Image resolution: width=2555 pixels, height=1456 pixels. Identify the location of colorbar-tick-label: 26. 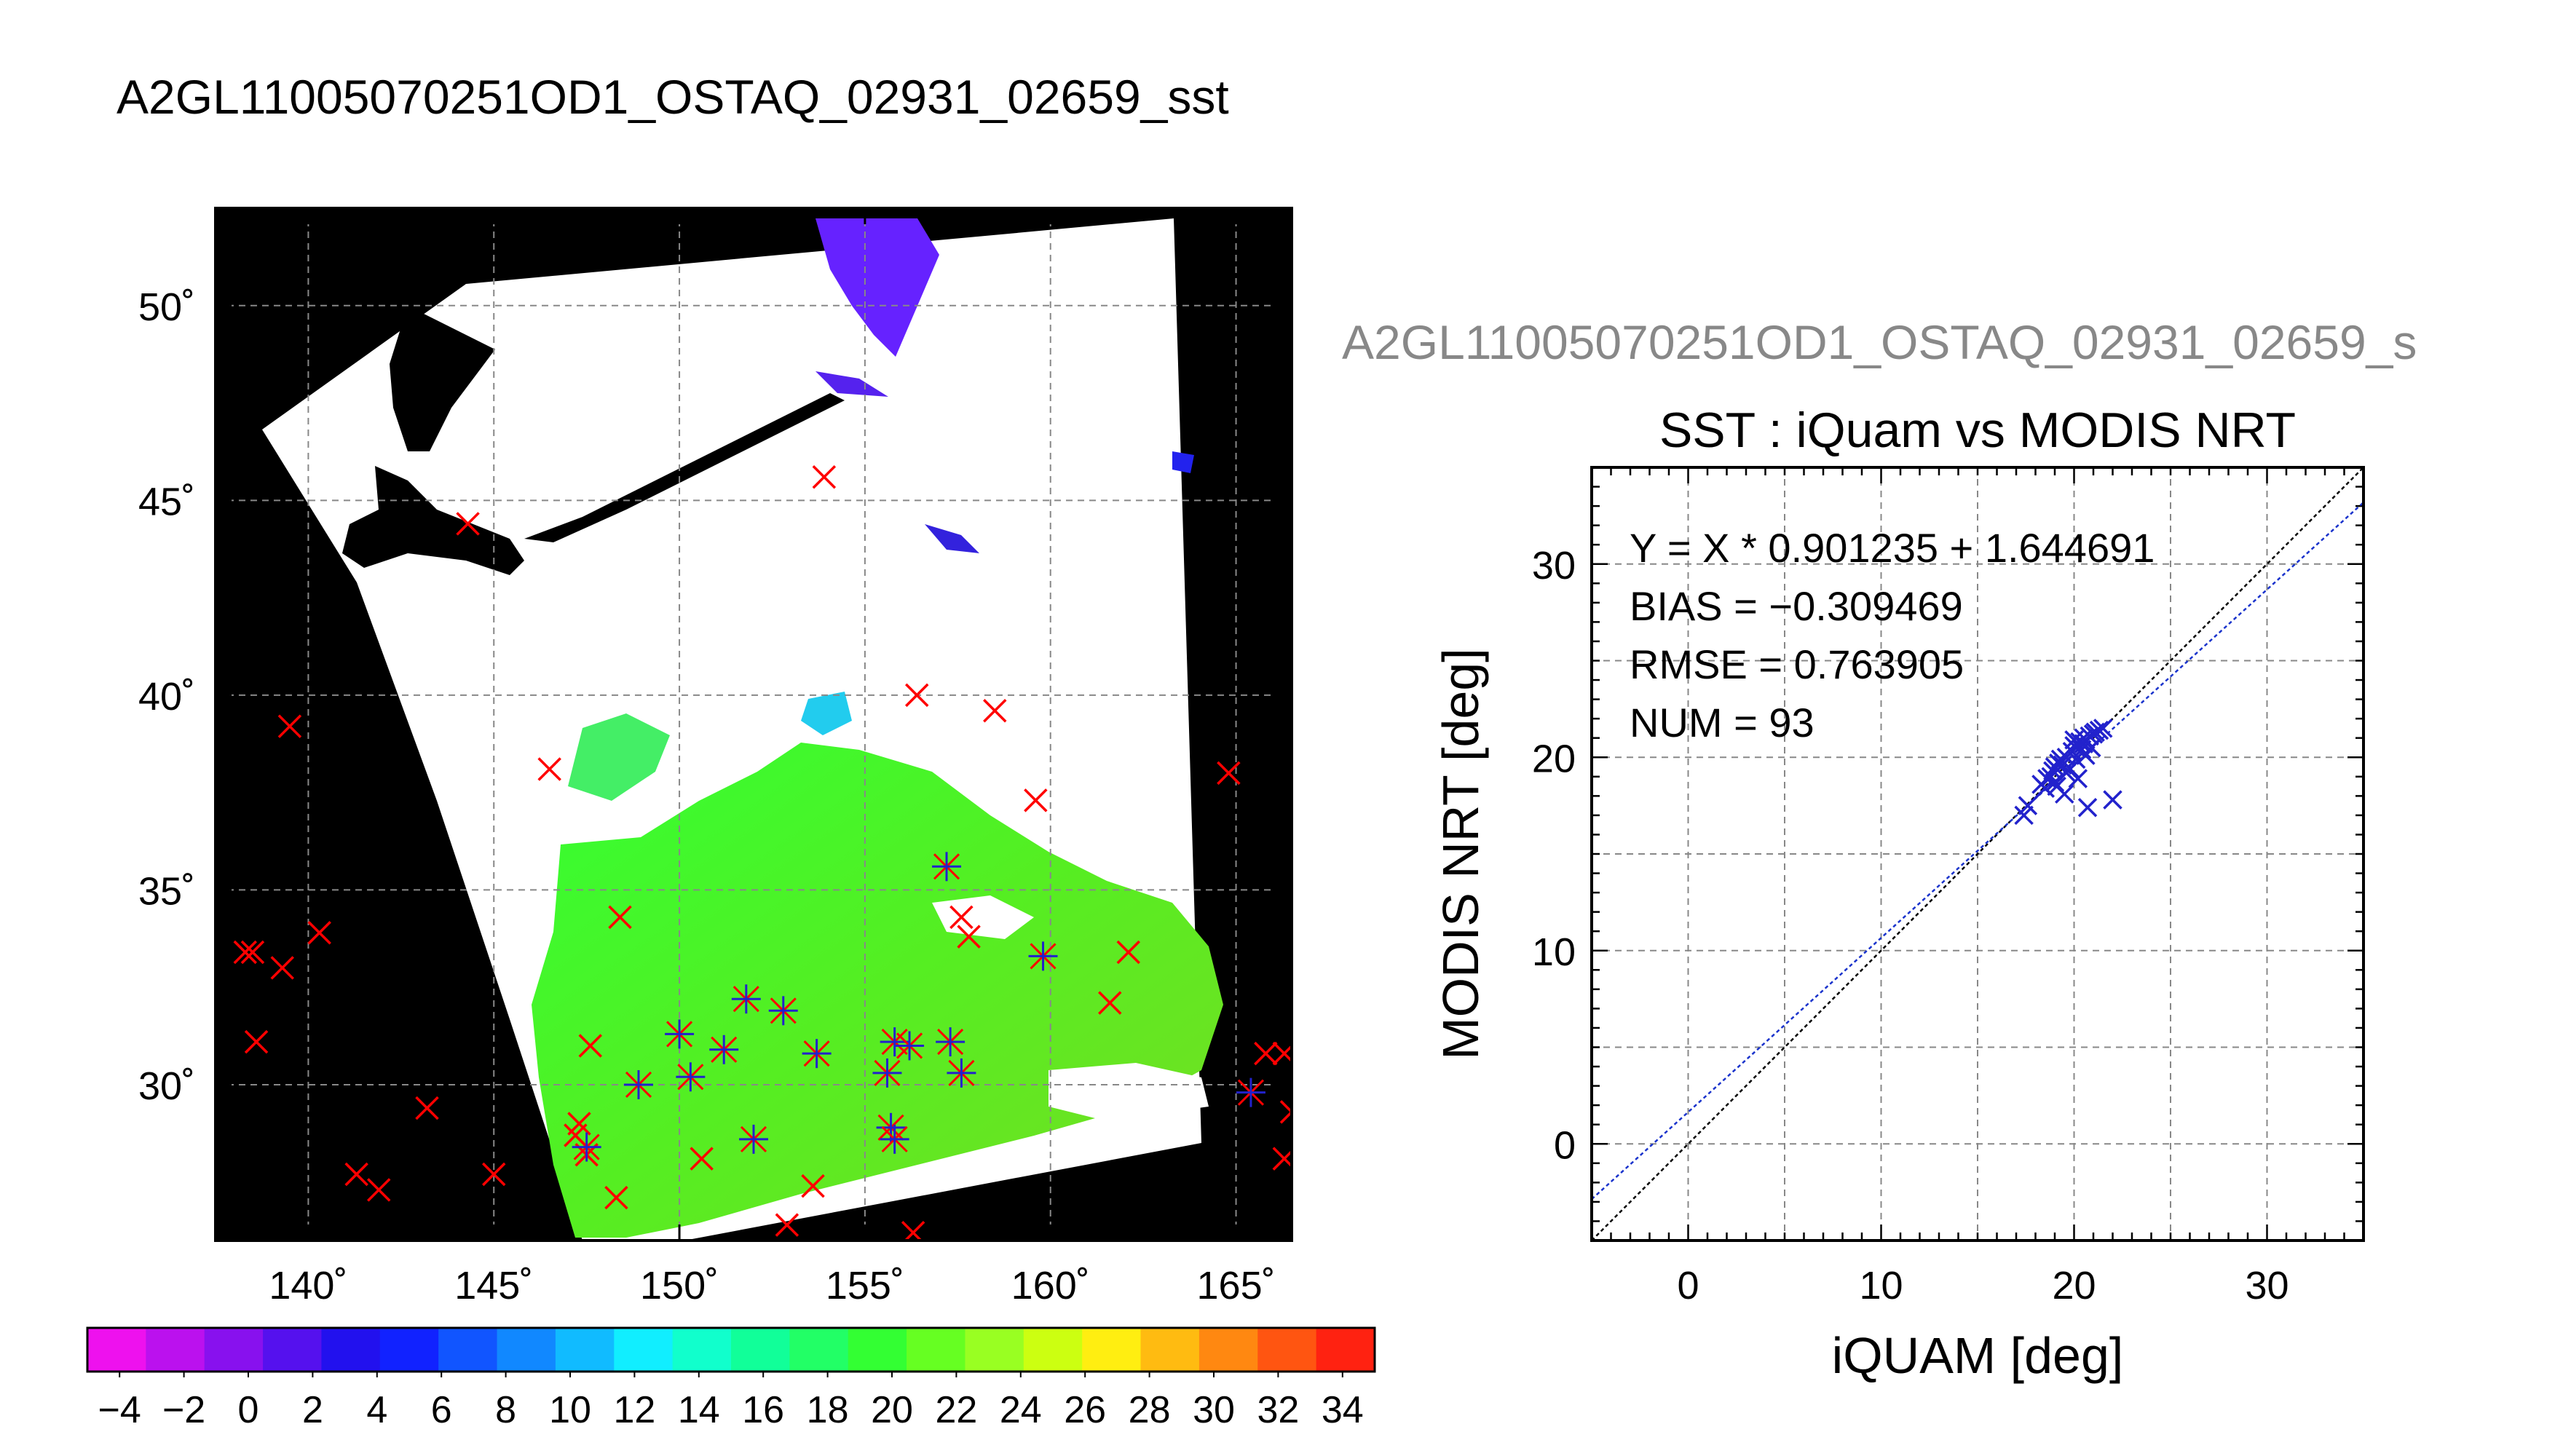
(1085, 1410).